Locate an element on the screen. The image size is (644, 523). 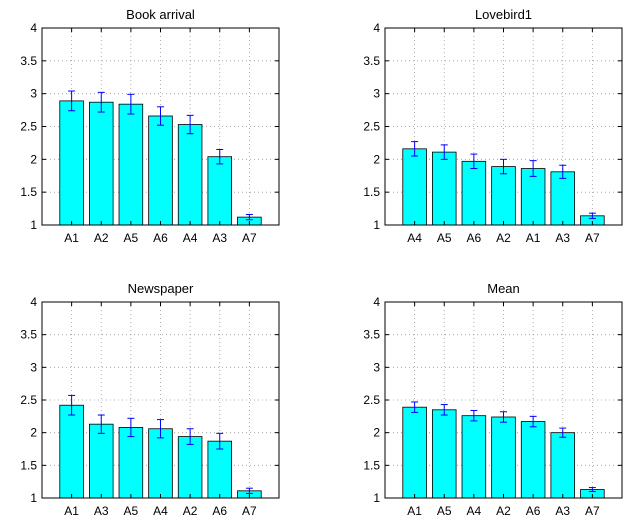
error-bar-A7 is located at coordinates (592, 215).